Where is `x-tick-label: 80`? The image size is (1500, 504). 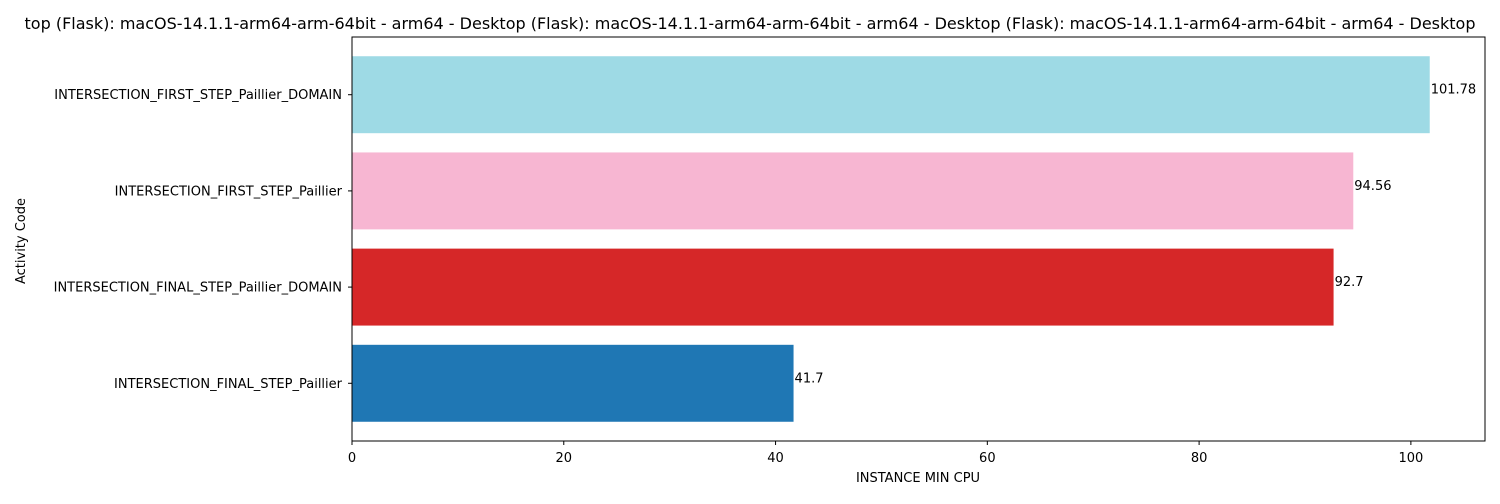
x-tick-label: 80 is located at coordinates (1199, 458).